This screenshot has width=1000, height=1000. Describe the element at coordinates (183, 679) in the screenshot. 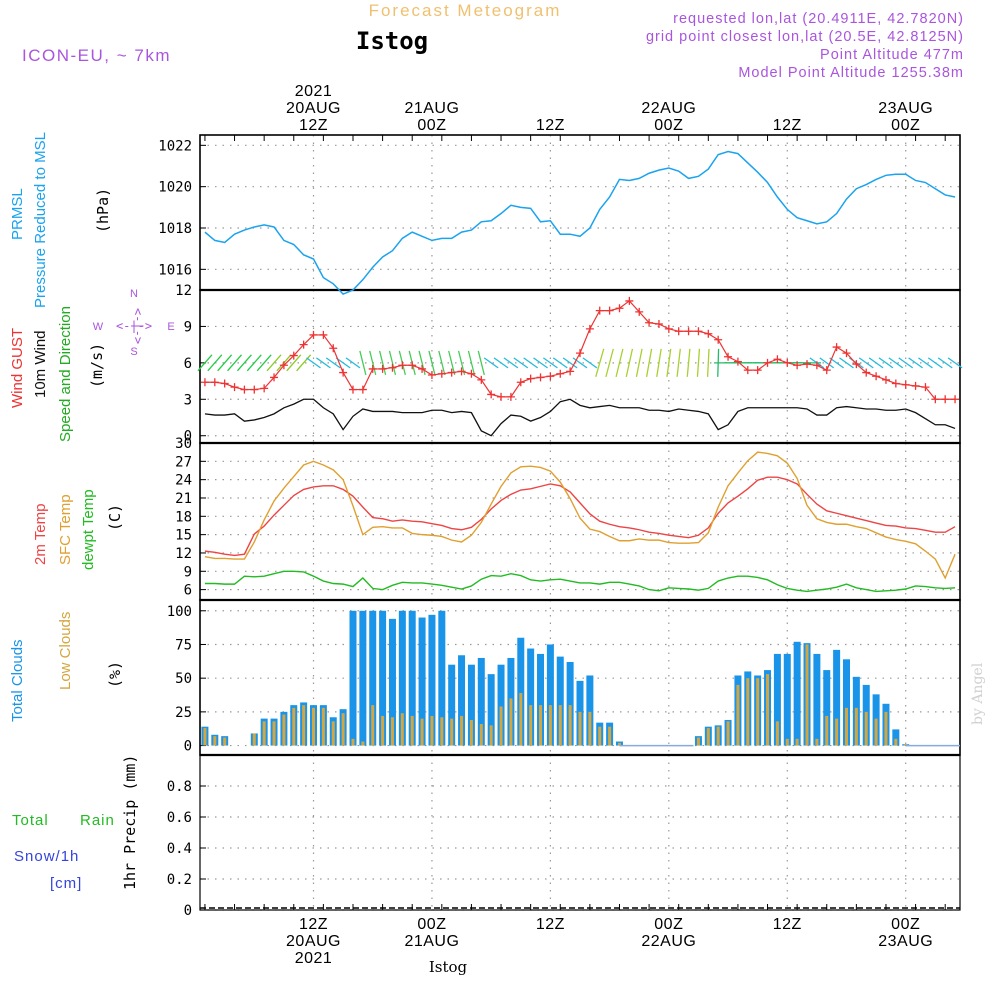

I see `clouds-ytick-label: 50` at that location.